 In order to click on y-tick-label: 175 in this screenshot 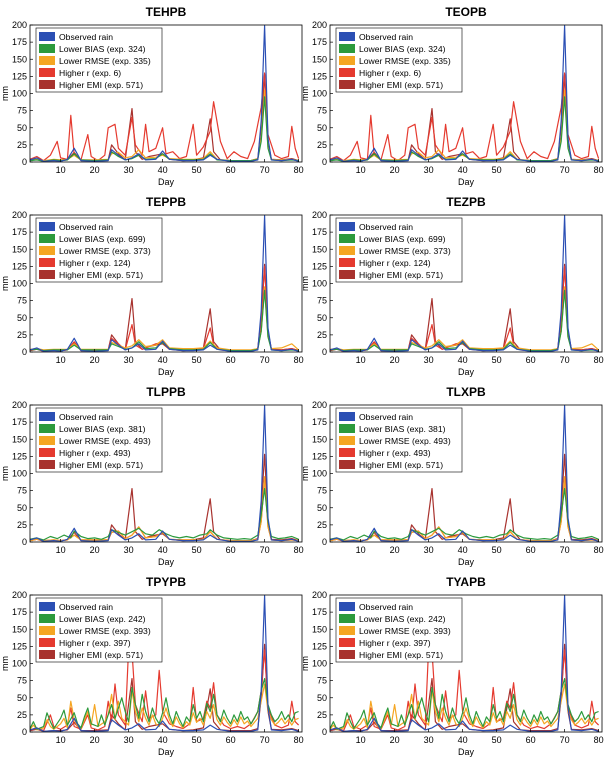, I will do `click(19, 422)`.